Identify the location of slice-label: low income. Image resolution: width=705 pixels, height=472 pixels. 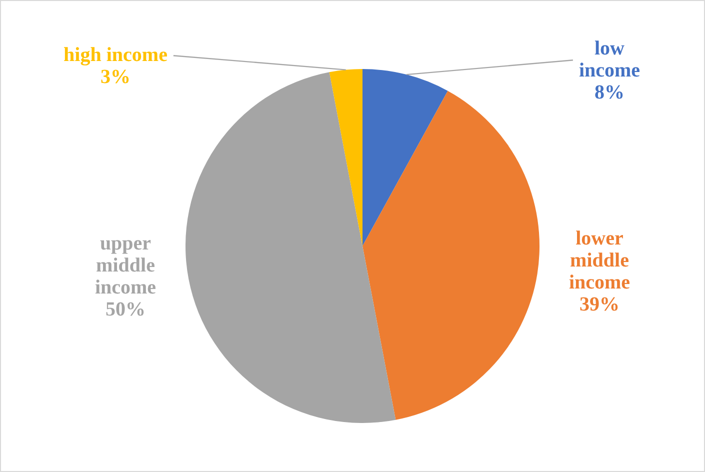
(609, 59).